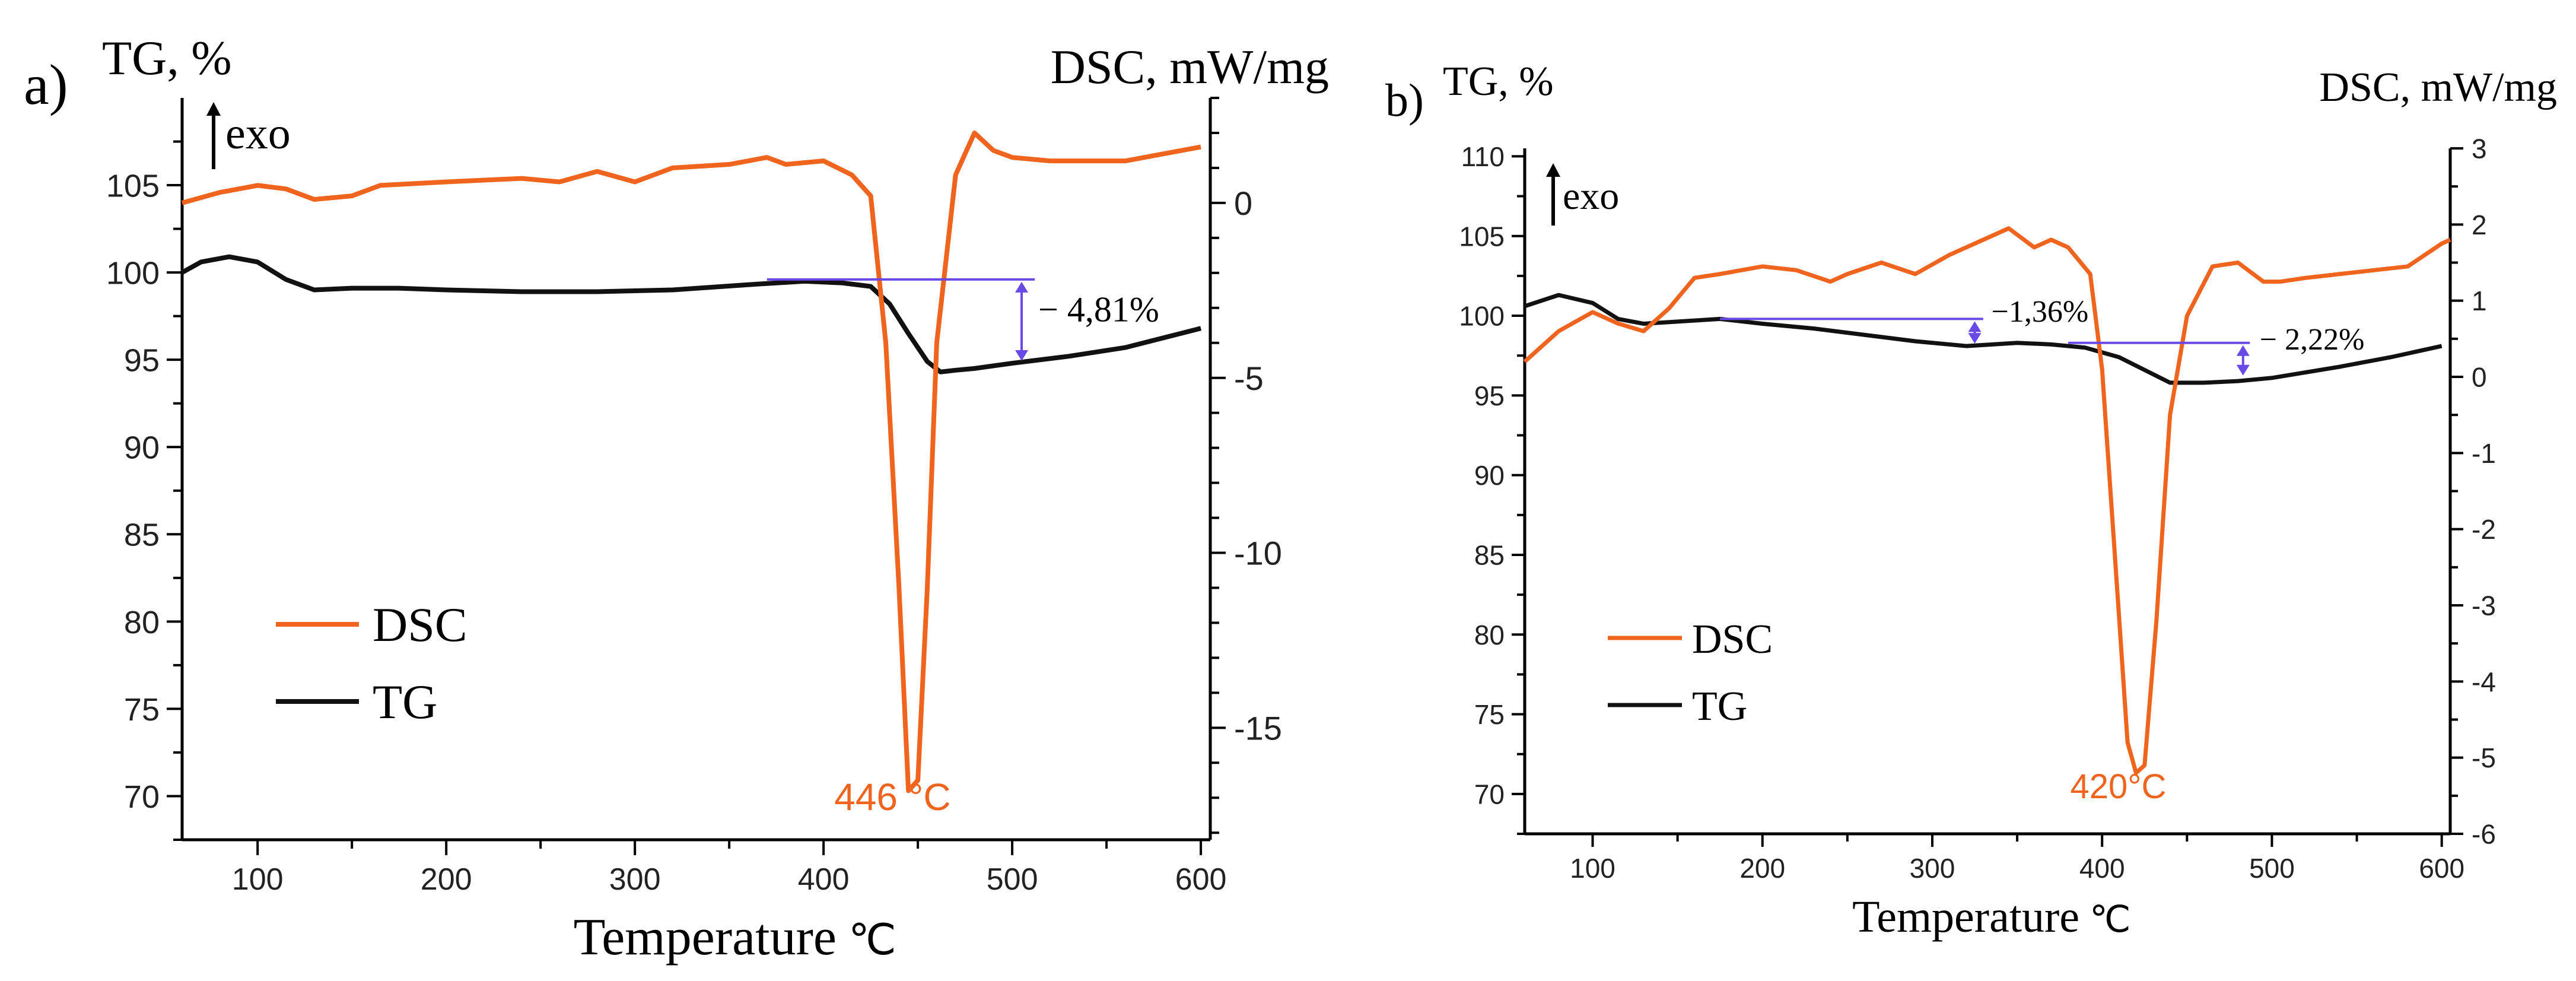  I want to click on peak-temperature-label: 420°C, so click(2119, 786).